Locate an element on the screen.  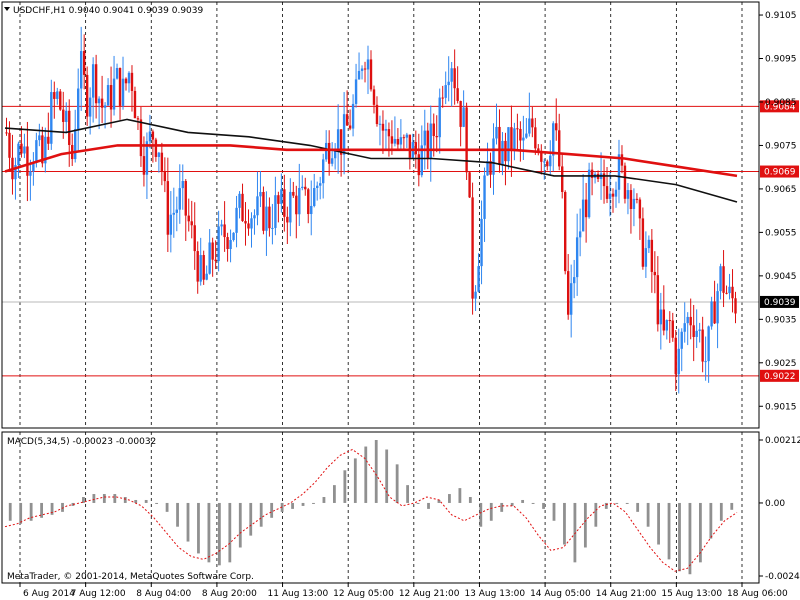
y-tick-label: 0.9095 is located at coordinates (781, 60).